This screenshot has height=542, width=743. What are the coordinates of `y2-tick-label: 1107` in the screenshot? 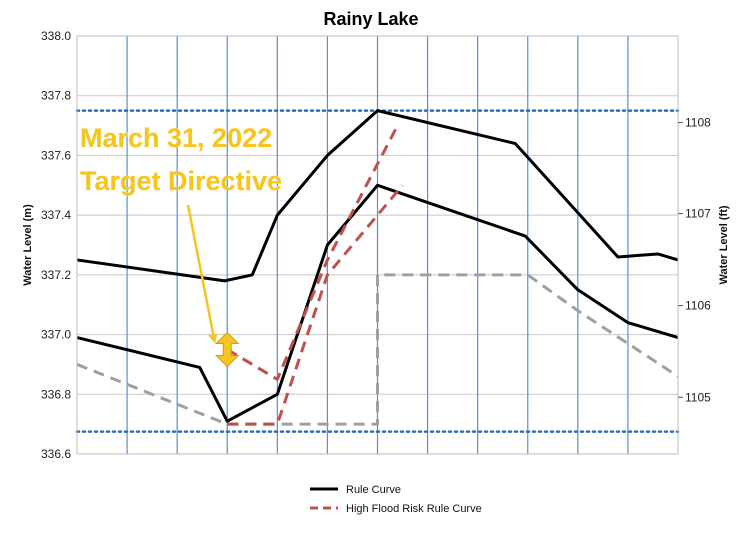 It's located at (698, 214).